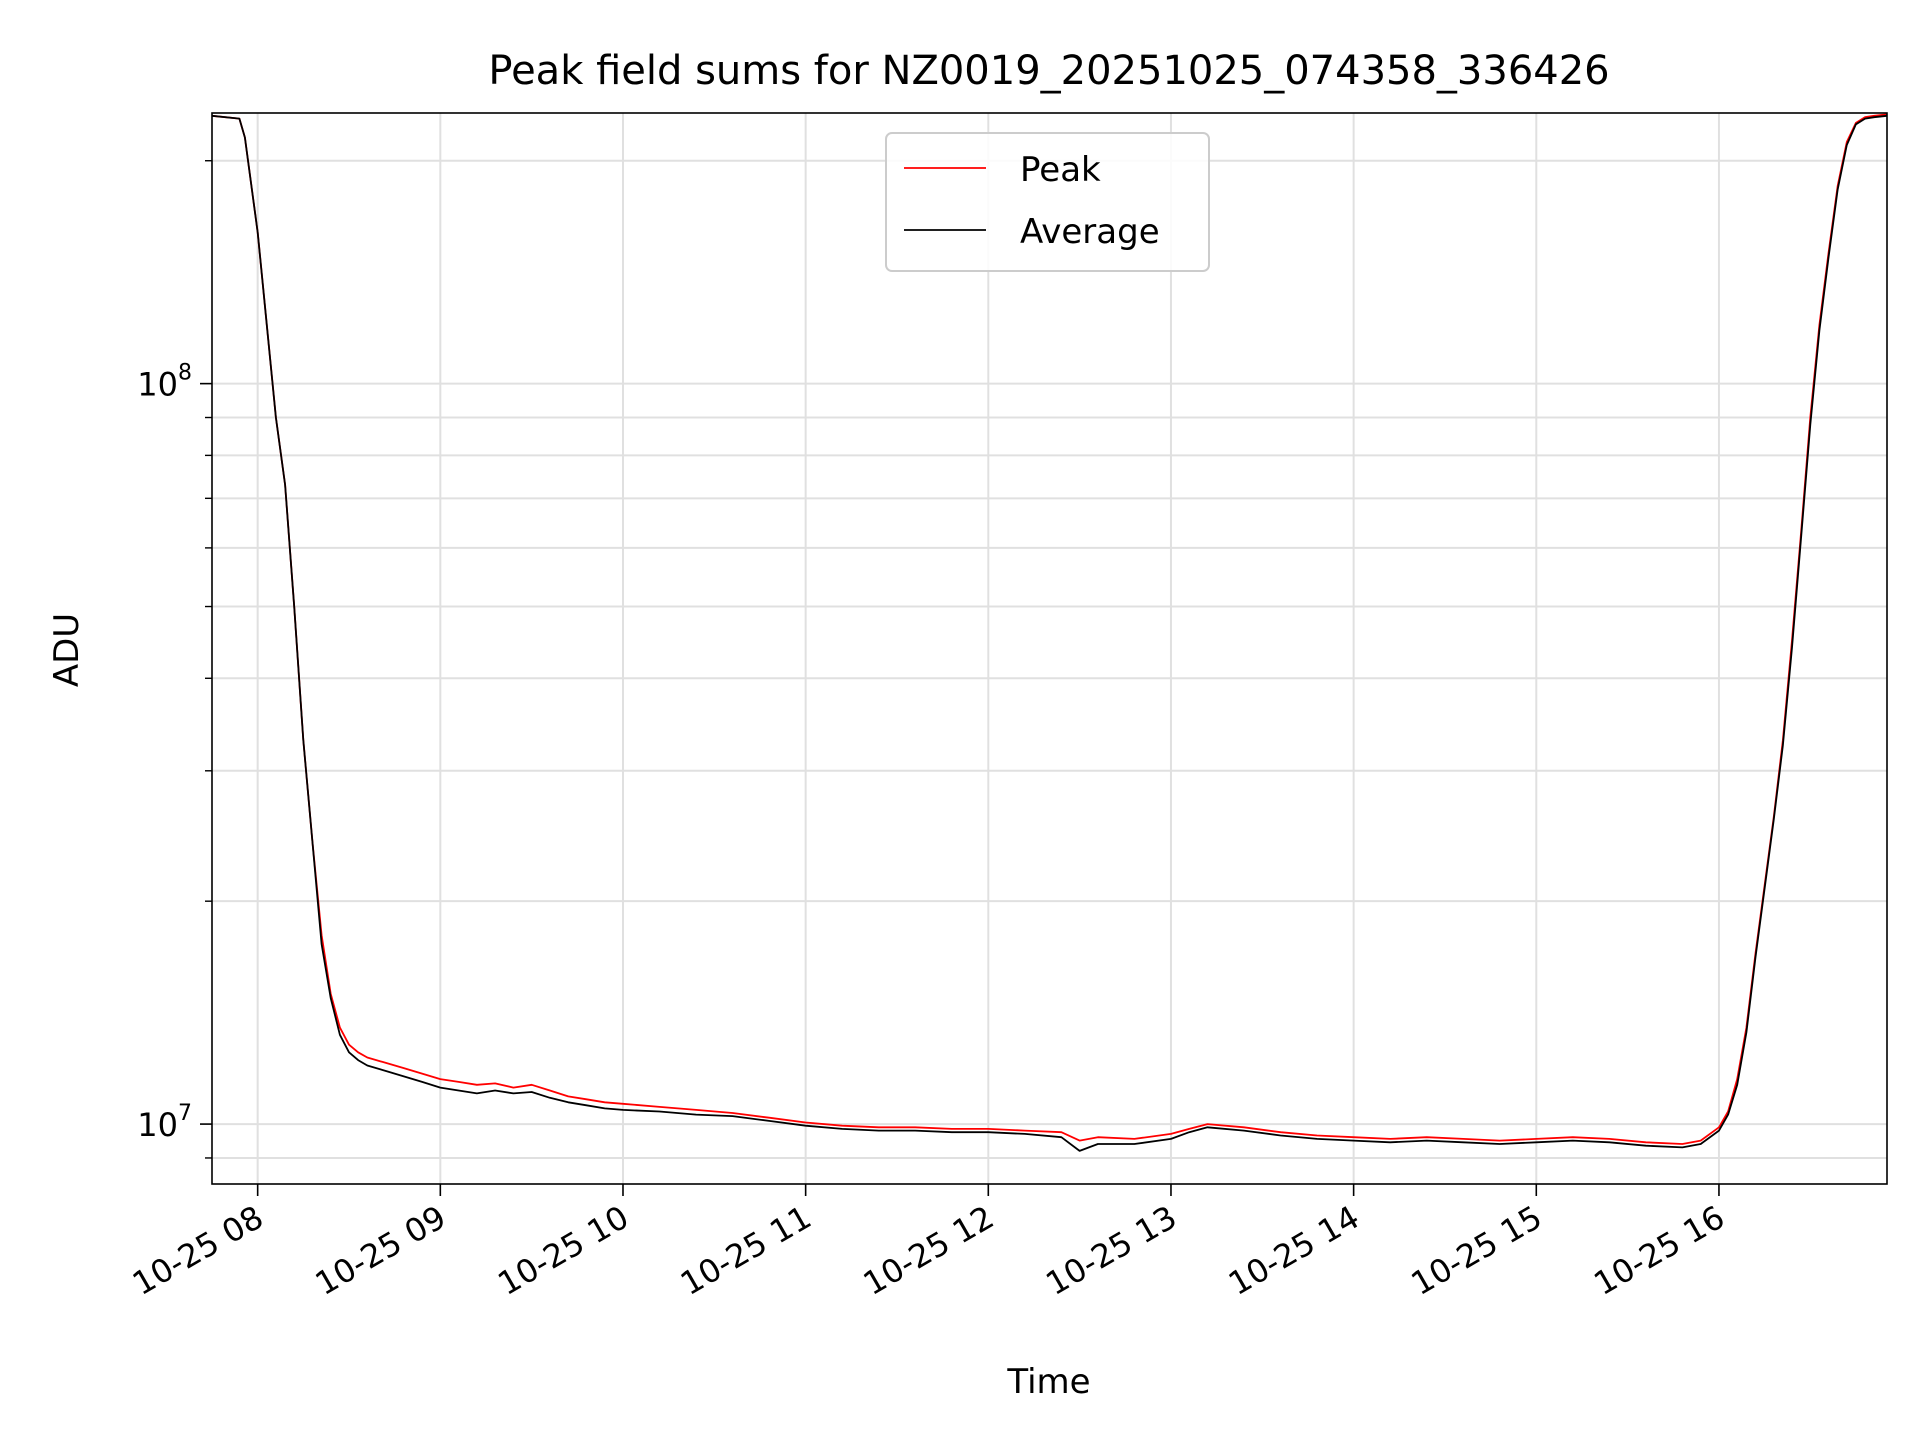 The height and width of the screenshot is (1440, 1920). What do you see at coordinates (1047, 202) in the screenshot?
I see `legend: Peak Average` at bounding box center [1047, 202].